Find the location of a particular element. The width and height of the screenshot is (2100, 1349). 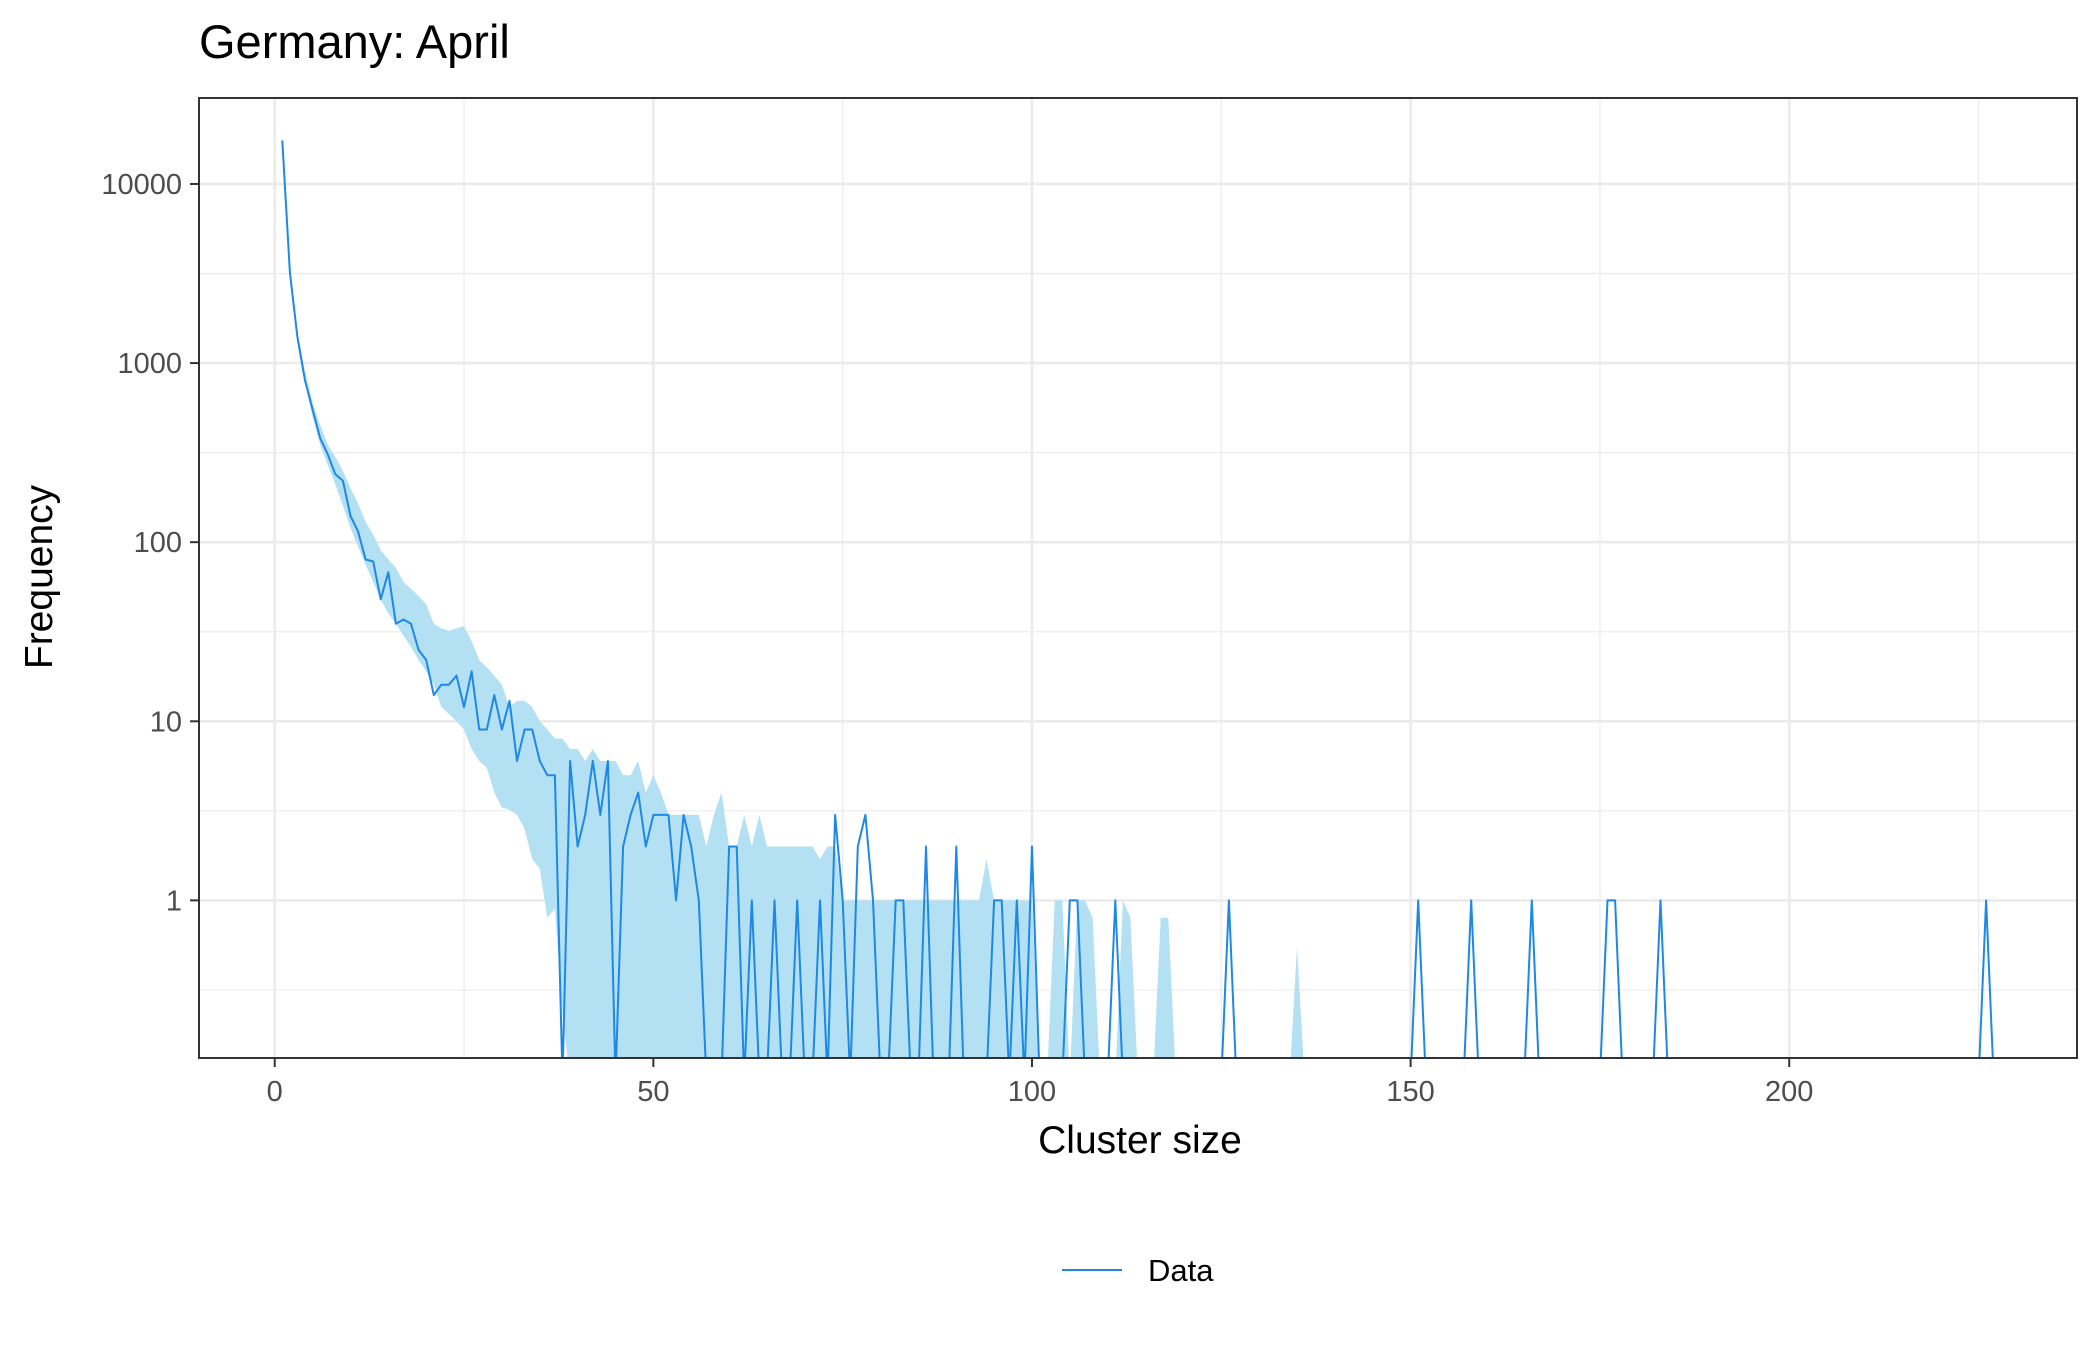

chart-title: Germany: April is located at coordinates (354, 41).